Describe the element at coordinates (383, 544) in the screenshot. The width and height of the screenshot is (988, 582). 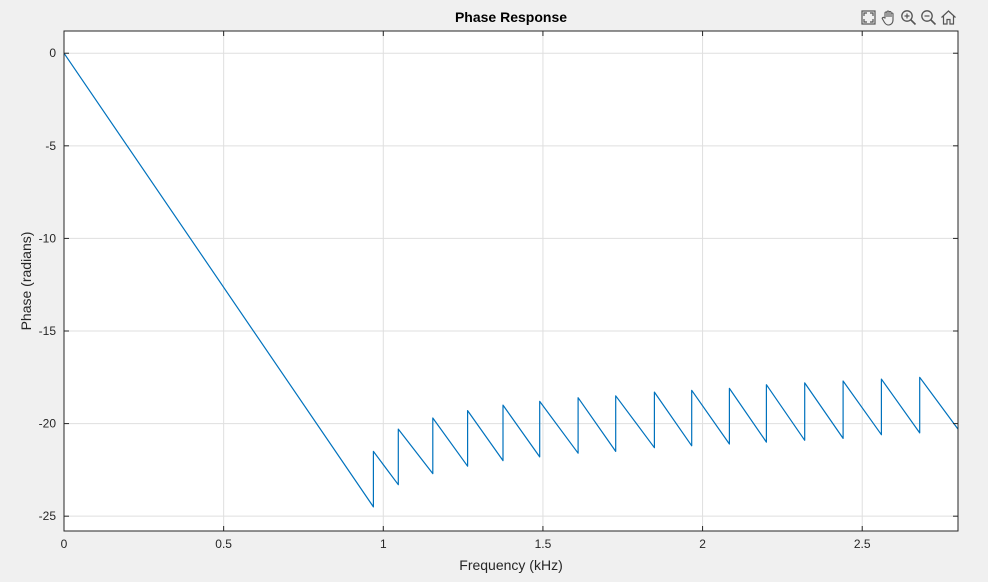
I see `x-tick-label: 1` at that location.